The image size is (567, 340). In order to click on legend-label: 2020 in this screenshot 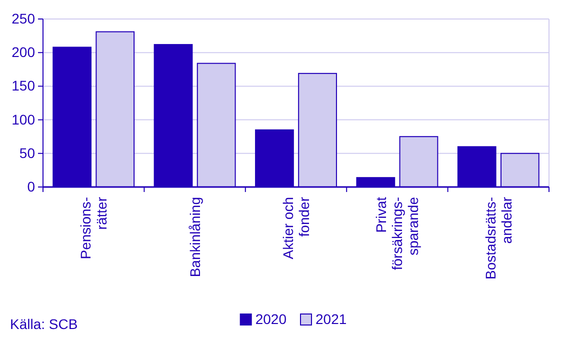, I will do `click(271, 319)`.